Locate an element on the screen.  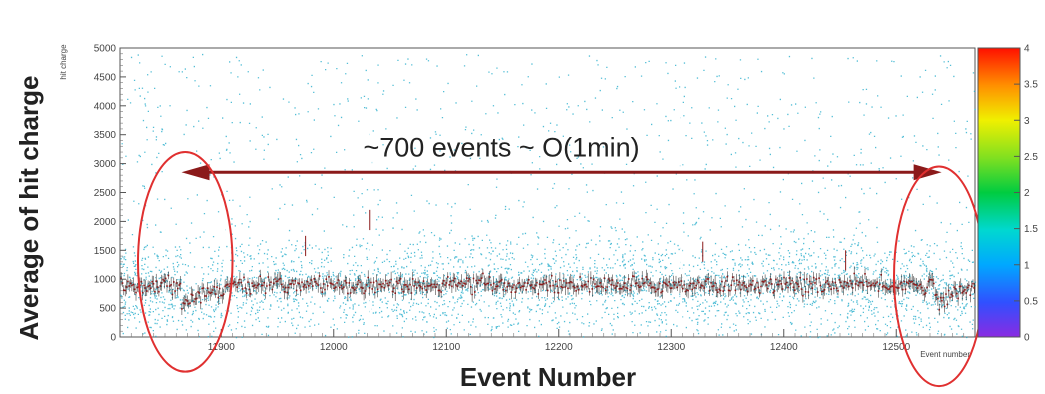
inner-x-axis-label: Event number is located at coordinates (945, 354).